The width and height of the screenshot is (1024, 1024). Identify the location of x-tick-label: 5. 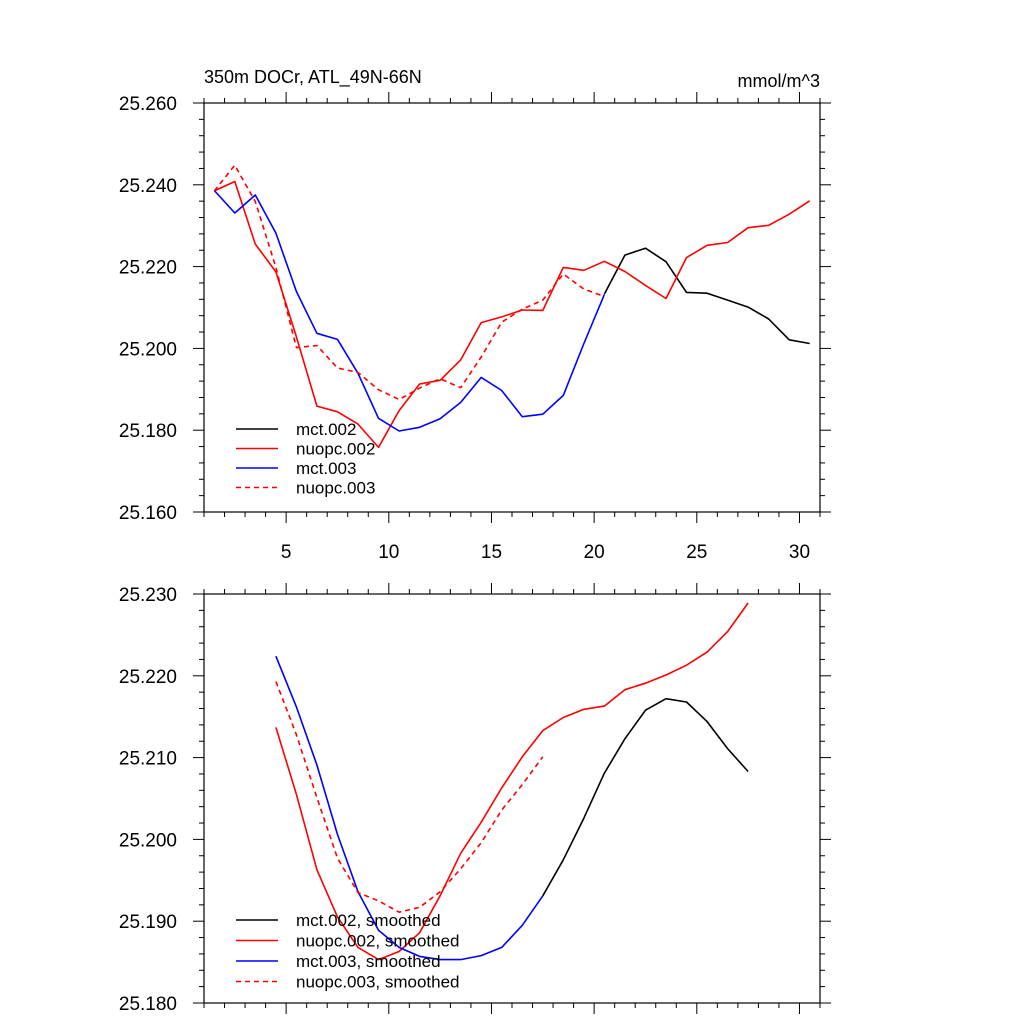
(286, 552).